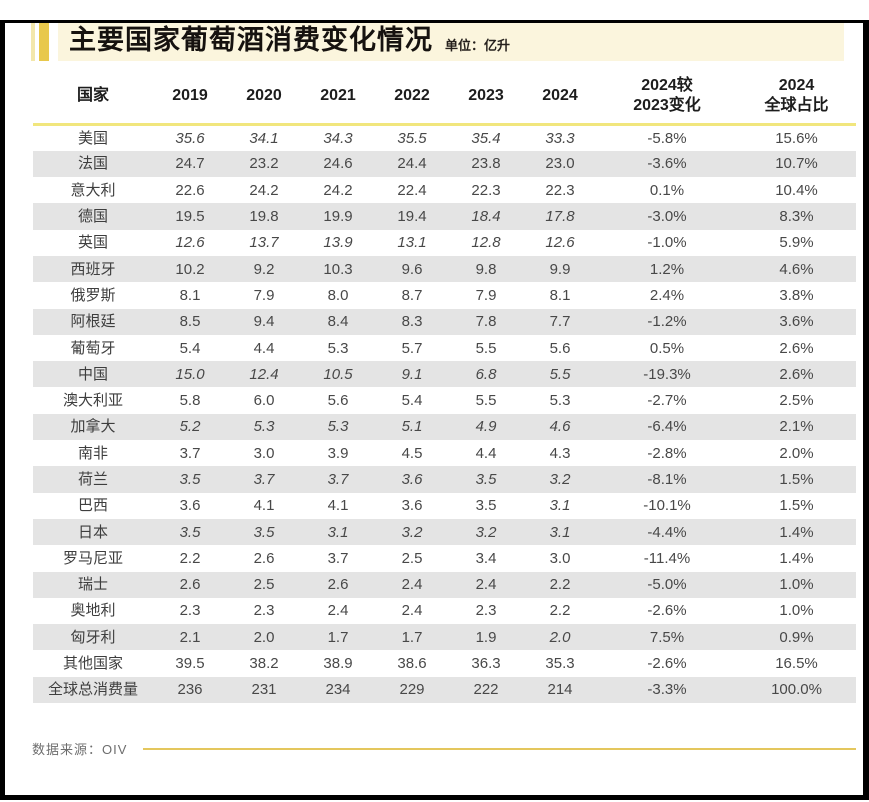 This screenshot has height=802, width=869. I want to click on value-cell: 19.4, so click(412, 217).